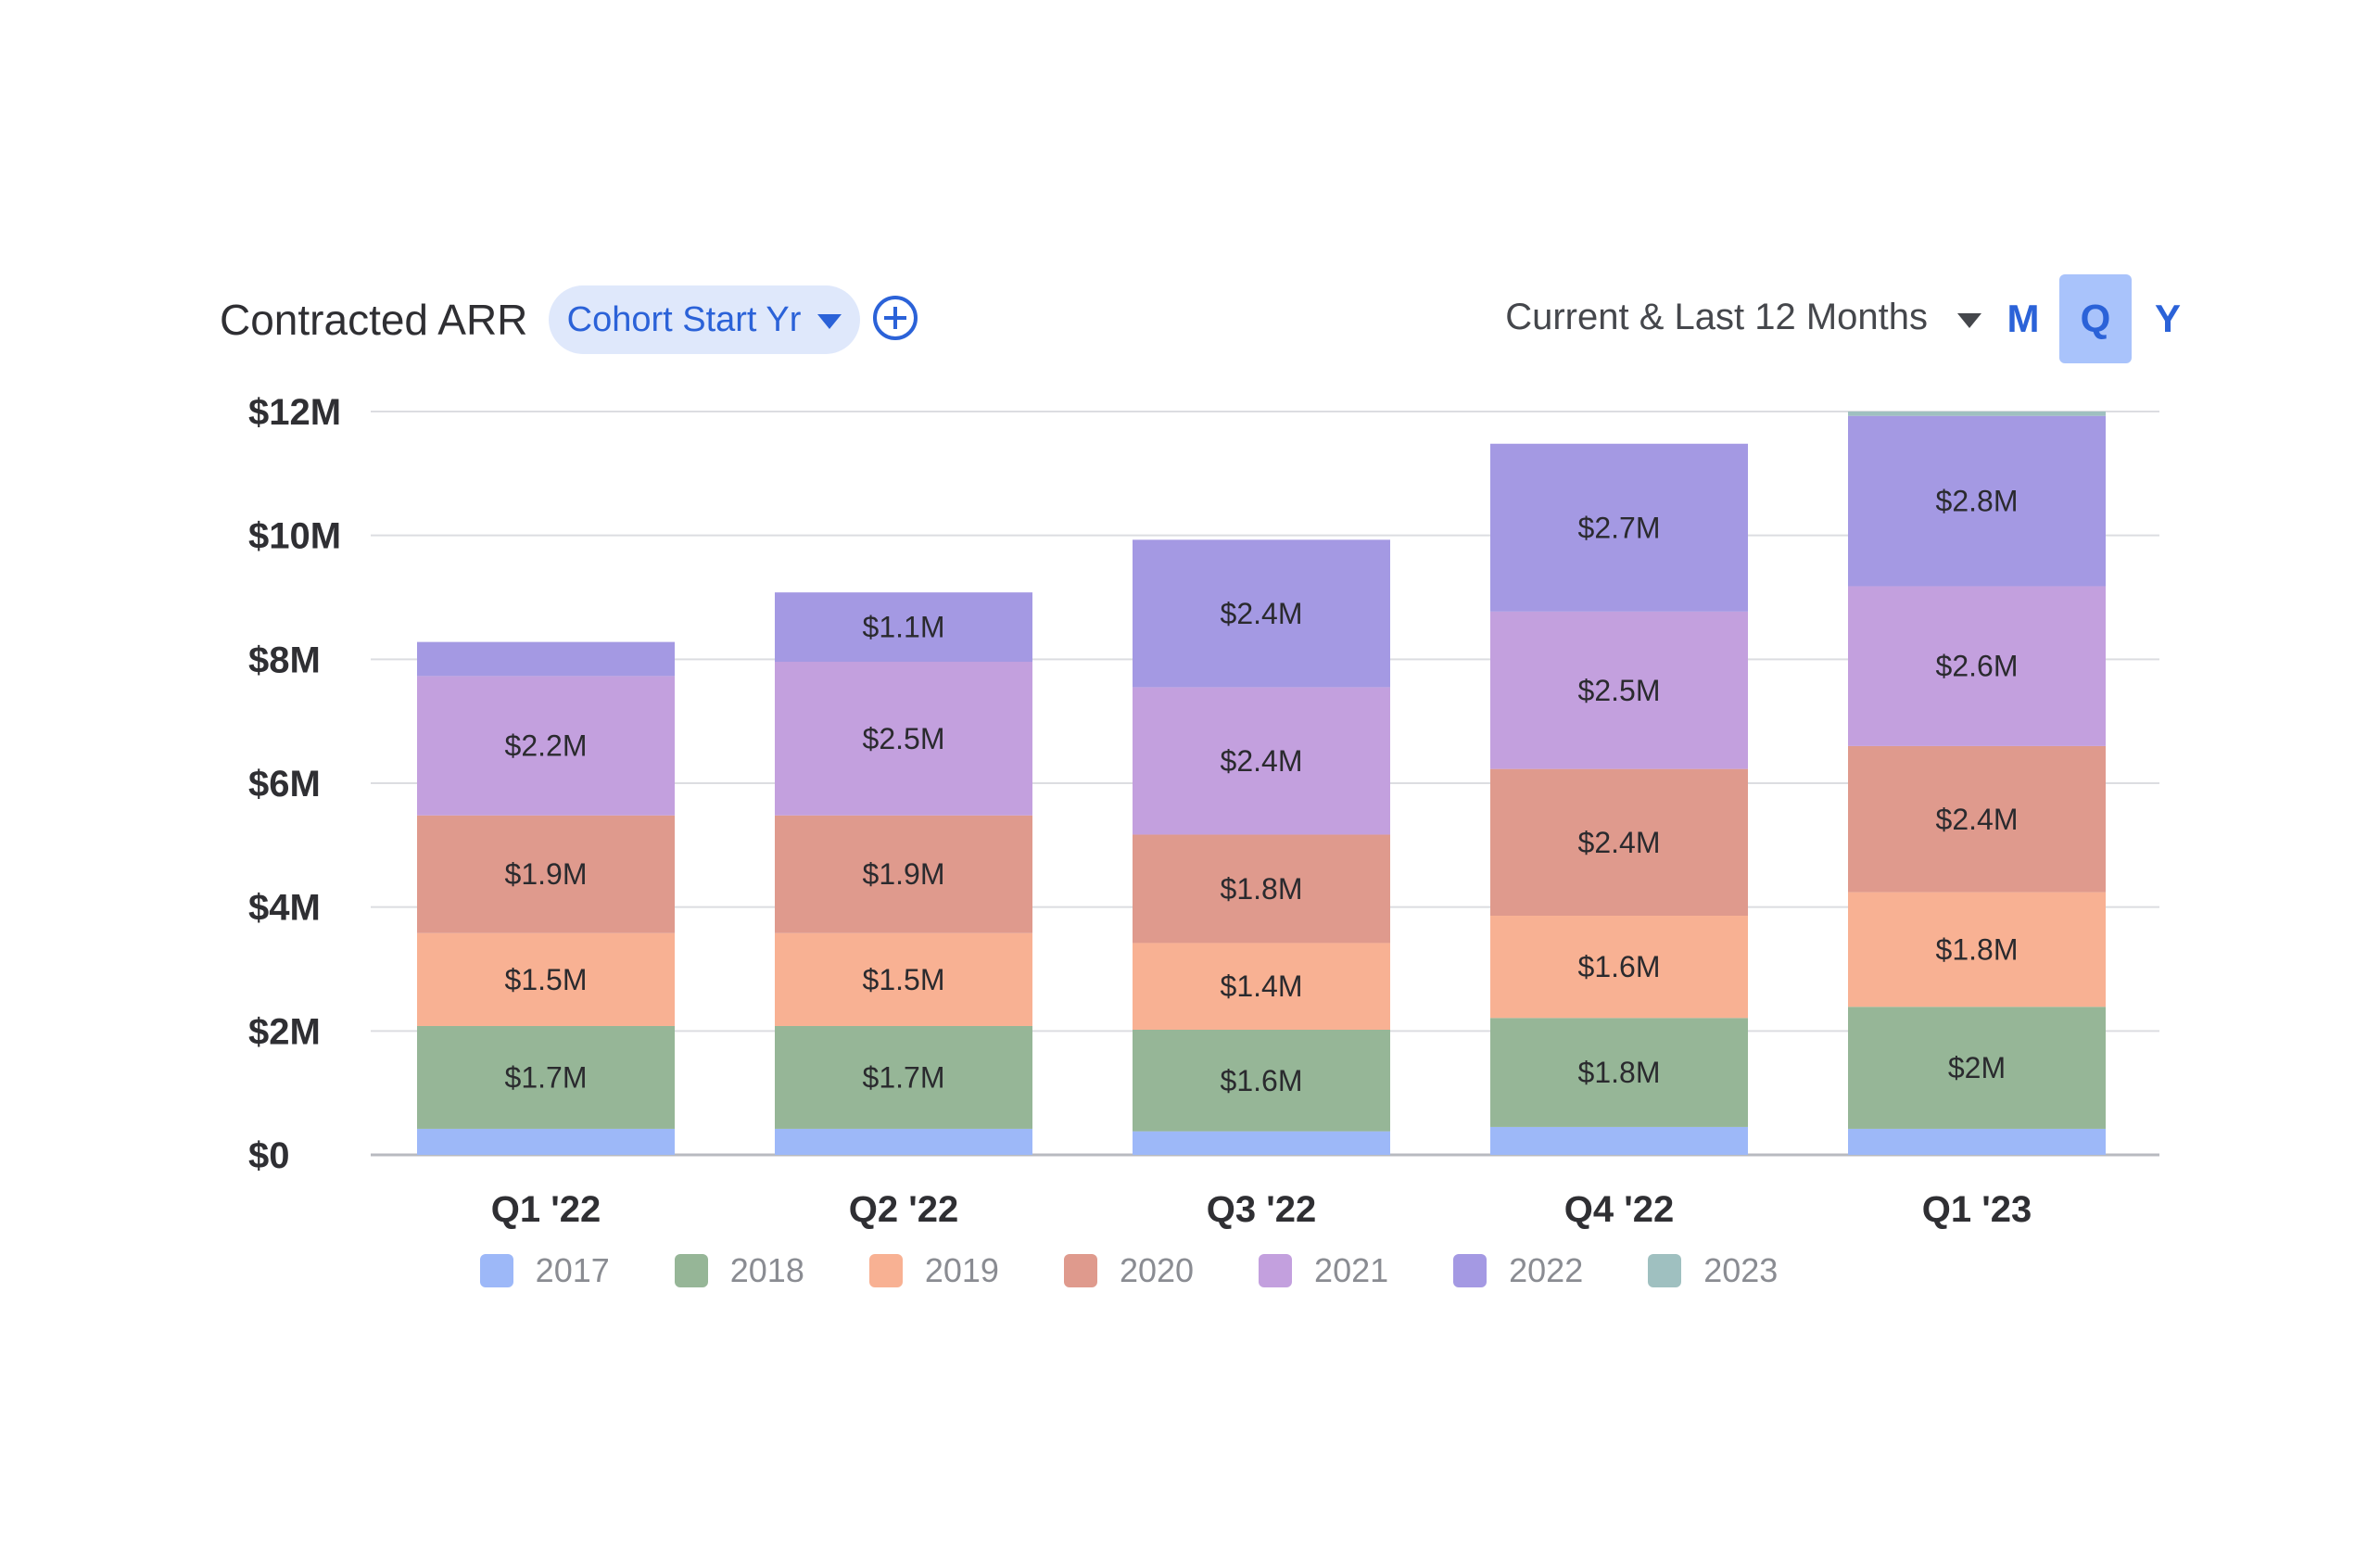  I want to click on data-label: $1.4M, so click(1262, 986).